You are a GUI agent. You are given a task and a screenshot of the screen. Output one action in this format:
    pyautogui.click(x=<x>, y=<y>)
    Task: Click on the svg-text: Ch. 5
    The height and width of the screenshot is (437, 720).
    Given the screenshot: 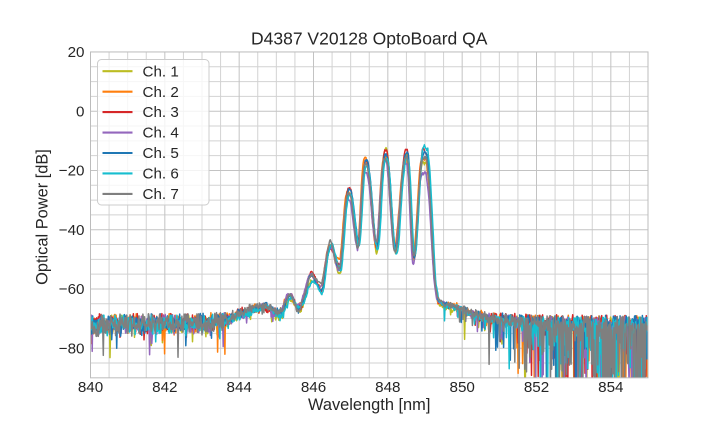 What is the action you would take?
    pyautogui.click(x=161, y=153)
    